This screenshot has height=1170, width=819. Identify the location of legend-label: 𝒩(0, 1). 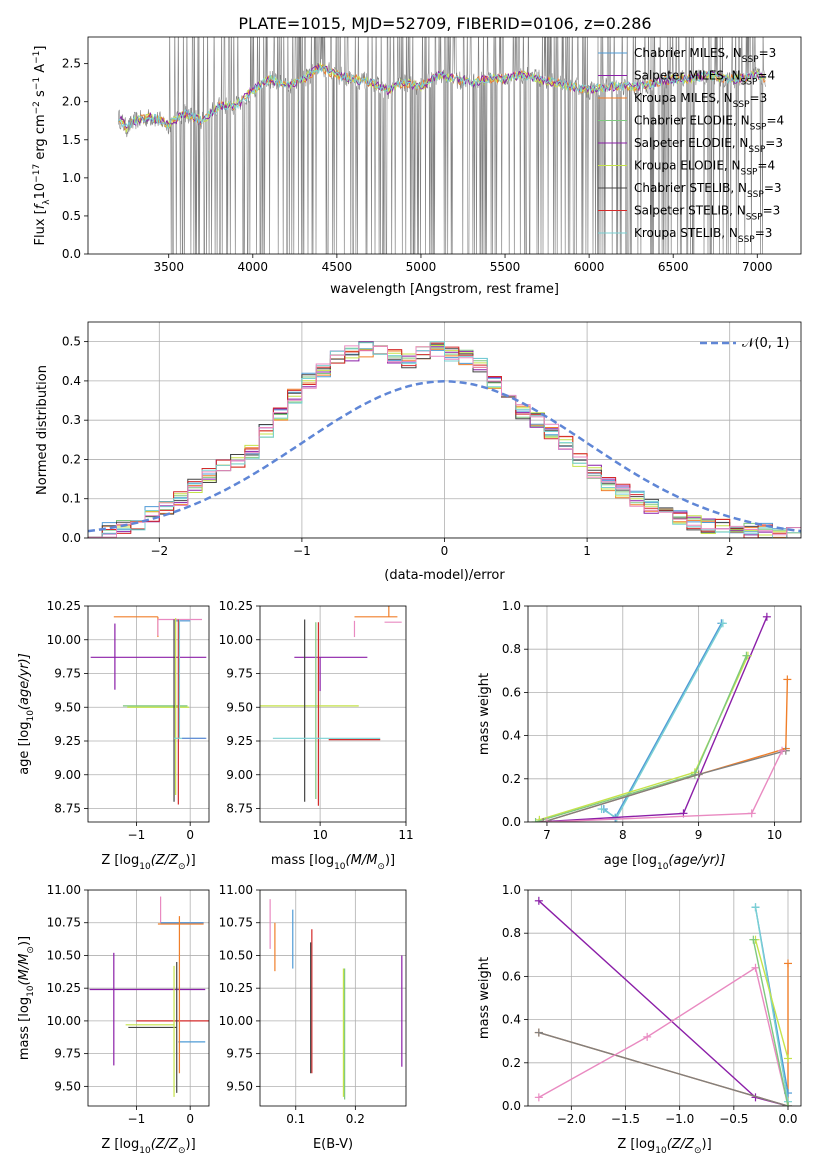
(765, 343).